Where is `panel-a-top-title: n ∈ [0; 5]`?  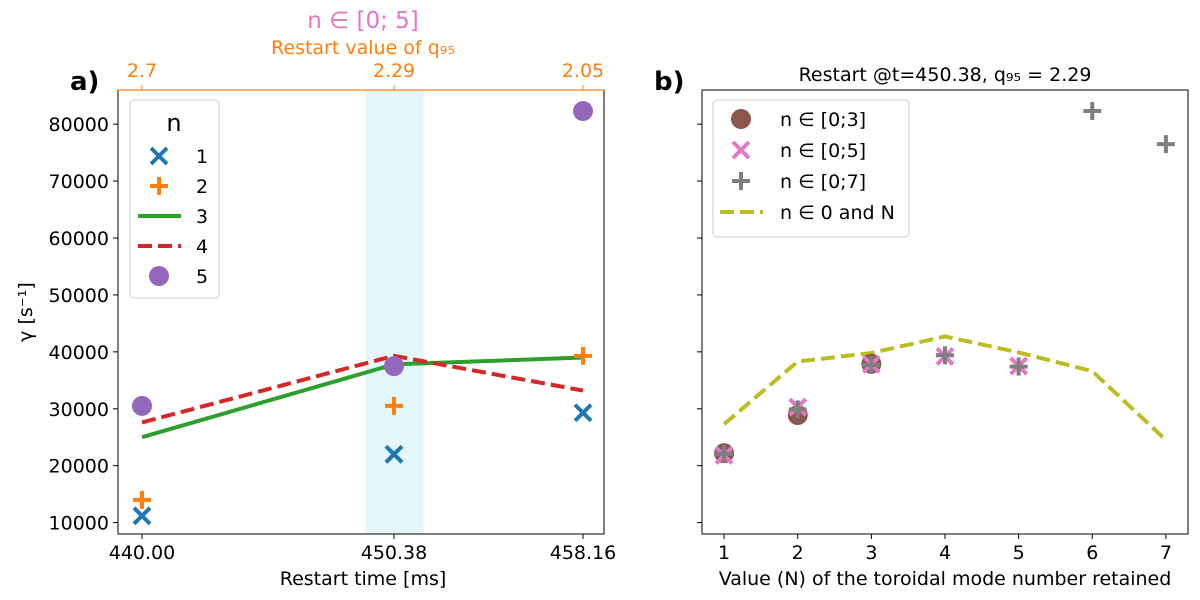
panel-a-top-title: n ∈ [0; 5] is located at coordinates (363, 21).